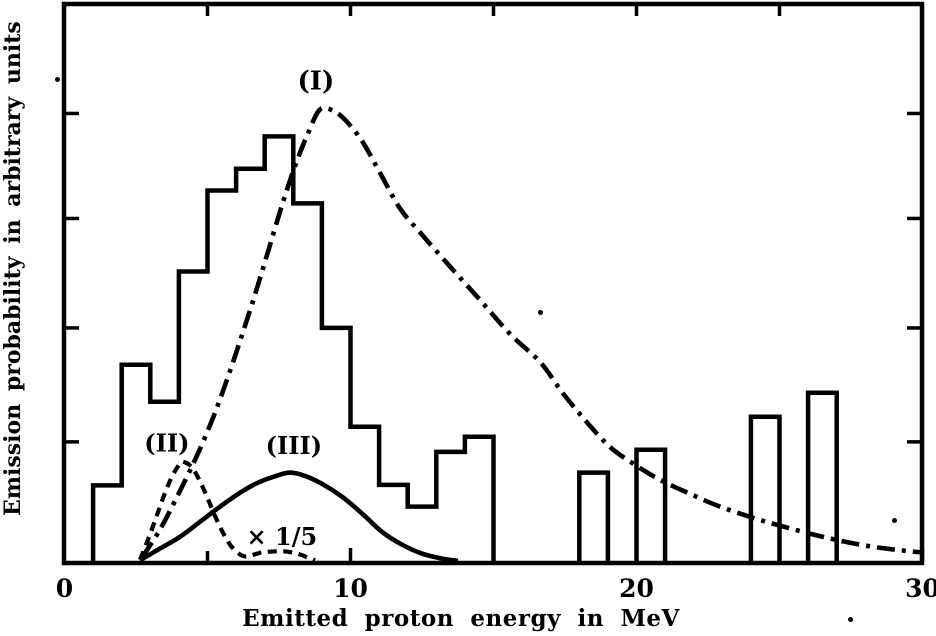  I want to click on x-tick-label-0: 0, so click(64, 588).